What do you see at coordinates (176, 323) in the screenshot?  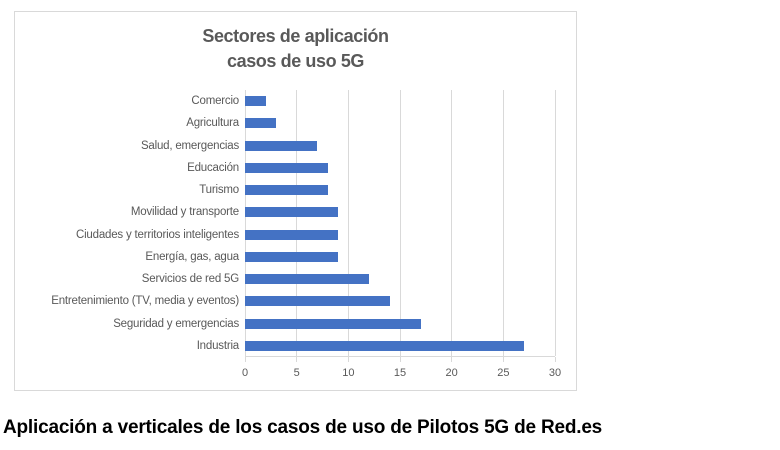 I see `category-label: Seguridad y emergencias` at bounding box center [176, 323].